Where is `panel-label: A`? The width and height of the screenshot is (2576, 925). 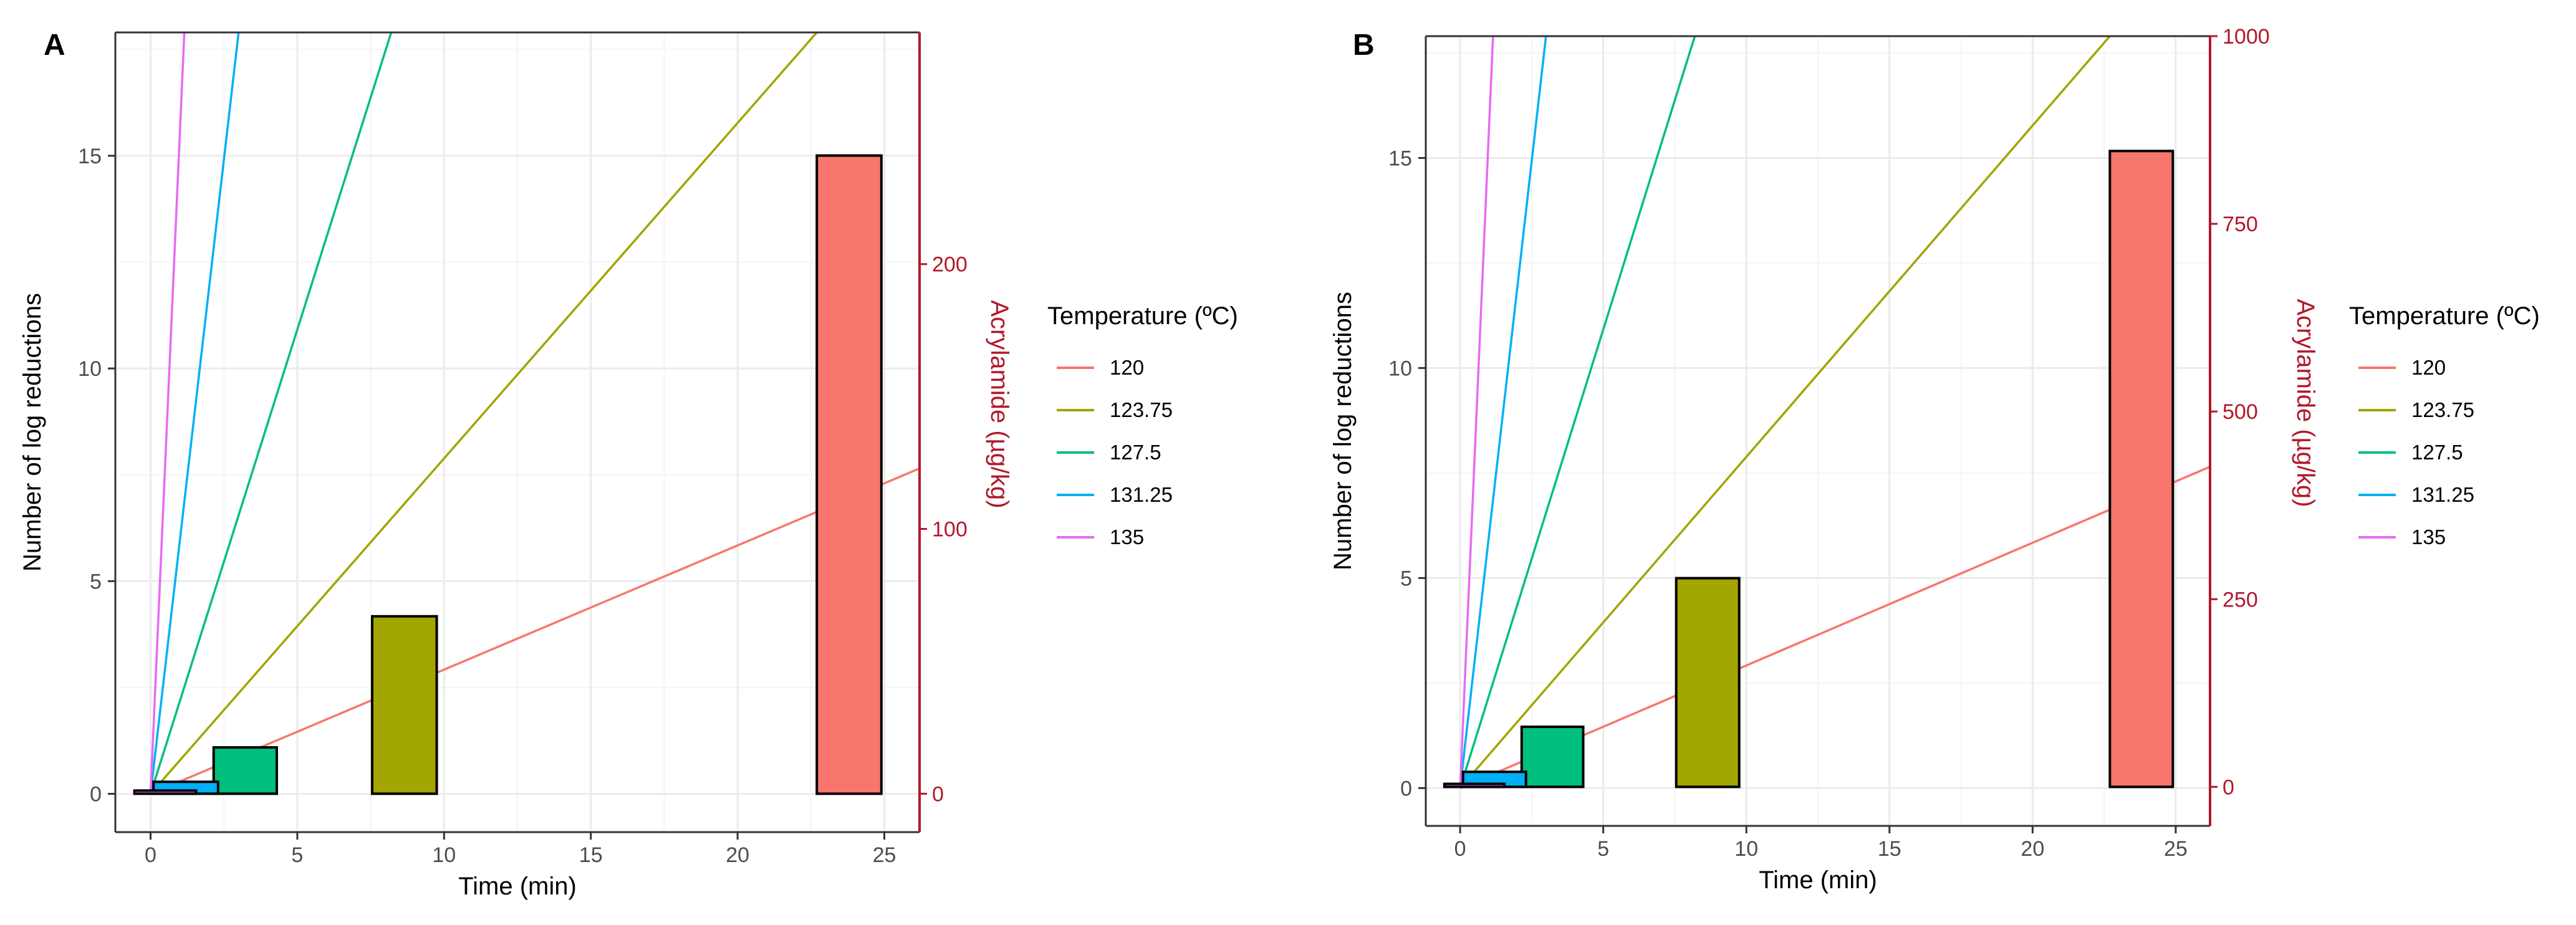 panel-label: A is located at coordinates (54, 45).